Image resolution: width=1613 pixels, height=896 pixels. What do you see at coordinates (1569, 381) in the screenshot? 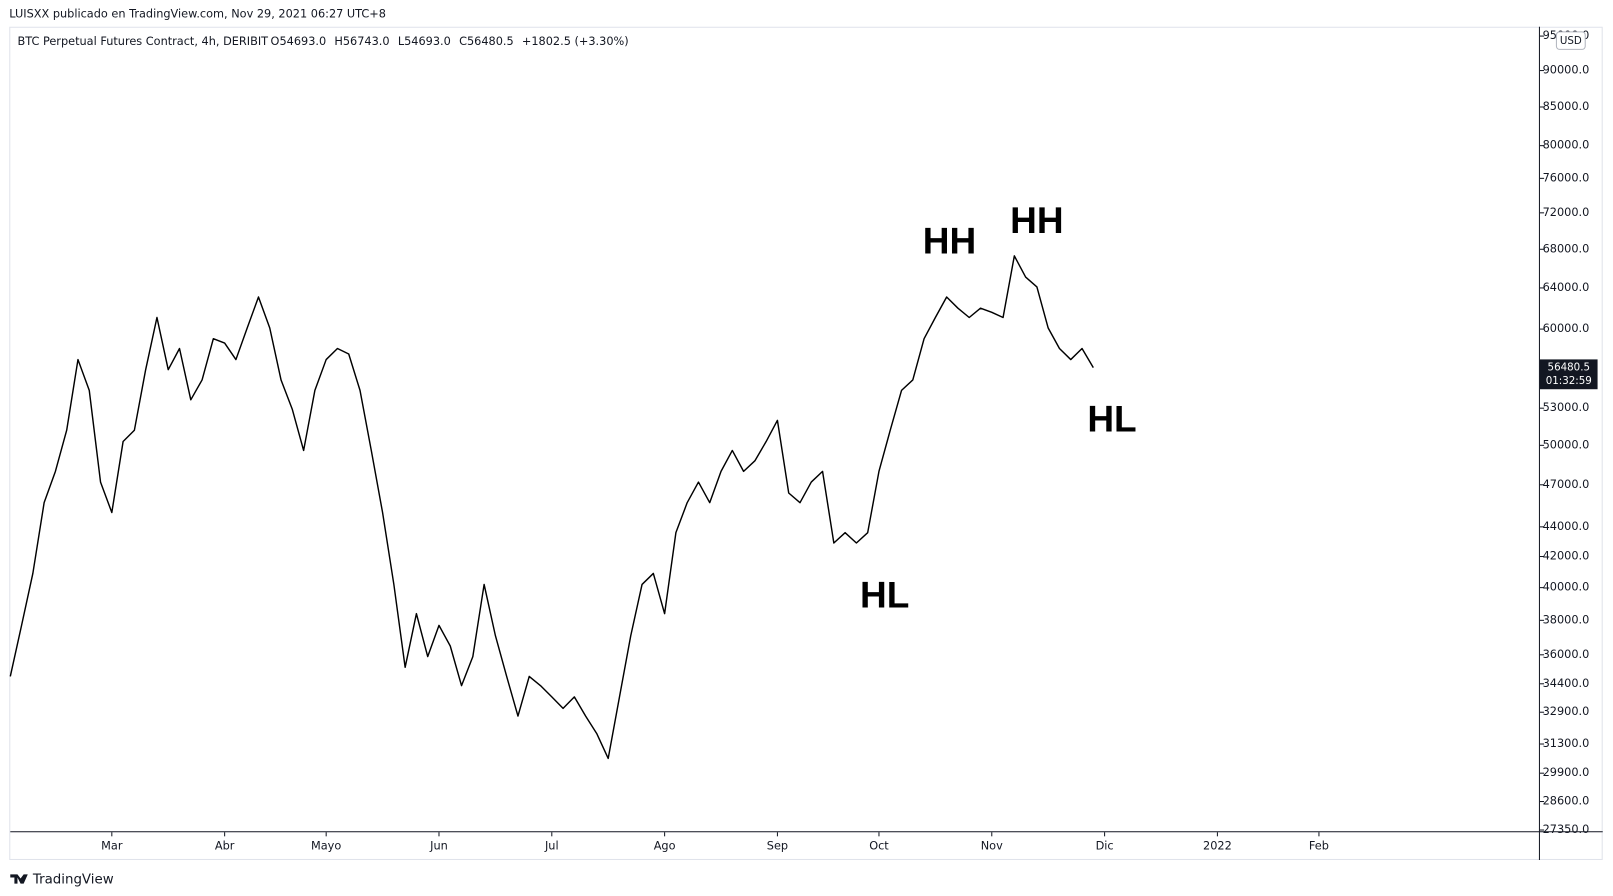
I see `countdown: 01:32:59` at bounding box center [1569, 381].